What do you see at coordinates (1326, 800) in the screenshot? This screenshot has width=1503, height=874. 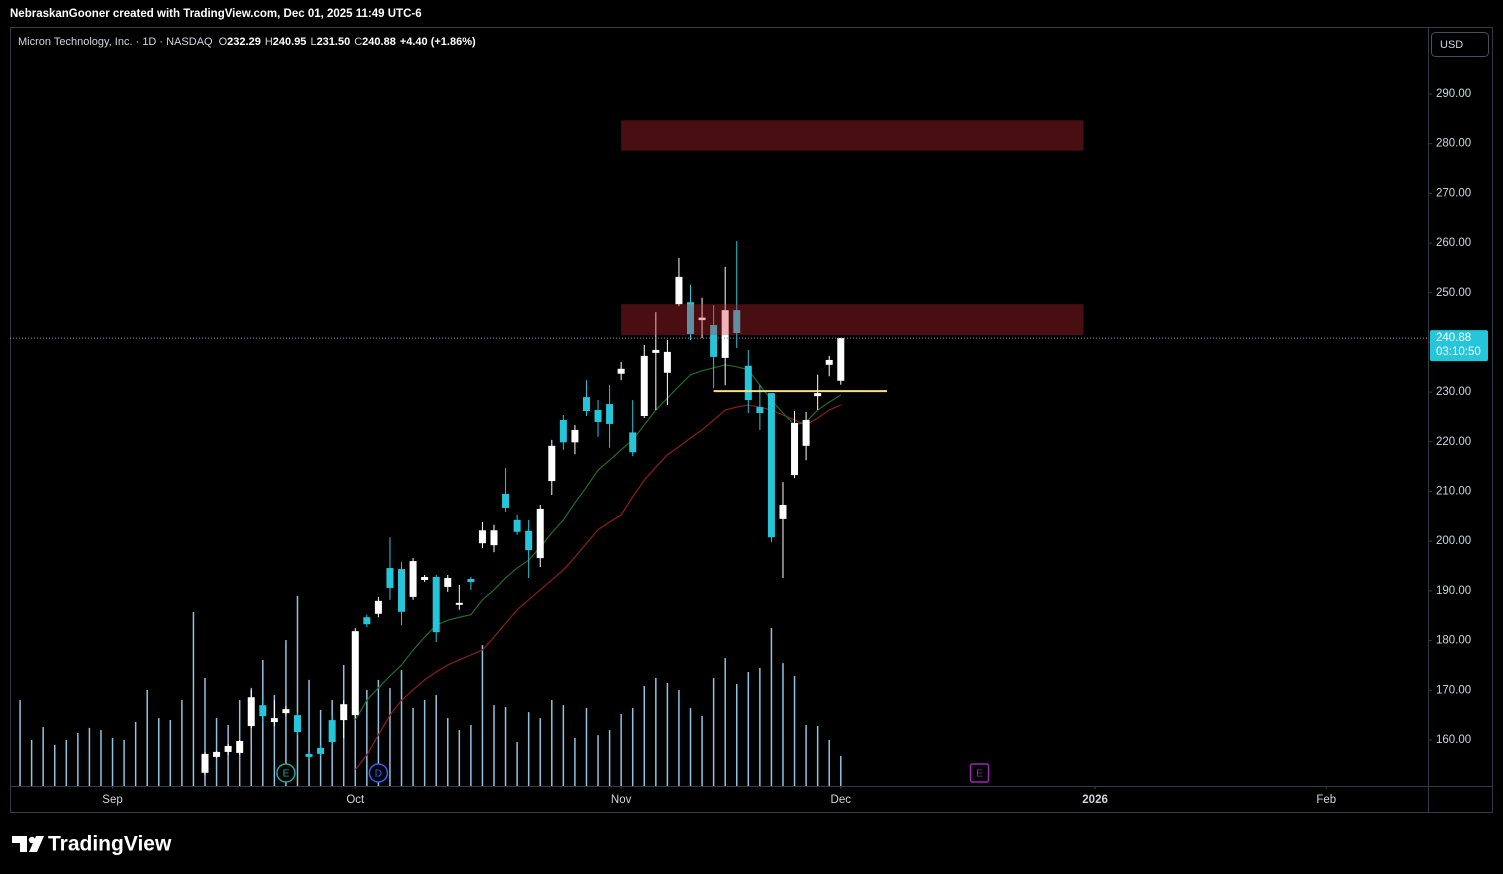 I see `x-tick-label: Feb` at bounding box center [1326, 800].